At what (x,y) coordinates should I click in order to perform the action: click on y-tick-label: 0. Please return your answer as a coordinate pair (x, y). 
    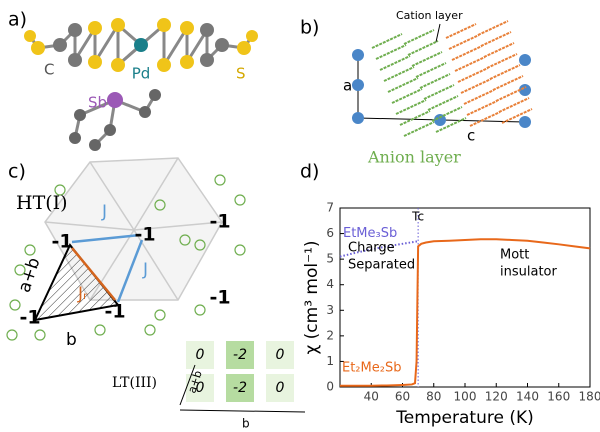
    Looking at the image, I should click on (330, 387).